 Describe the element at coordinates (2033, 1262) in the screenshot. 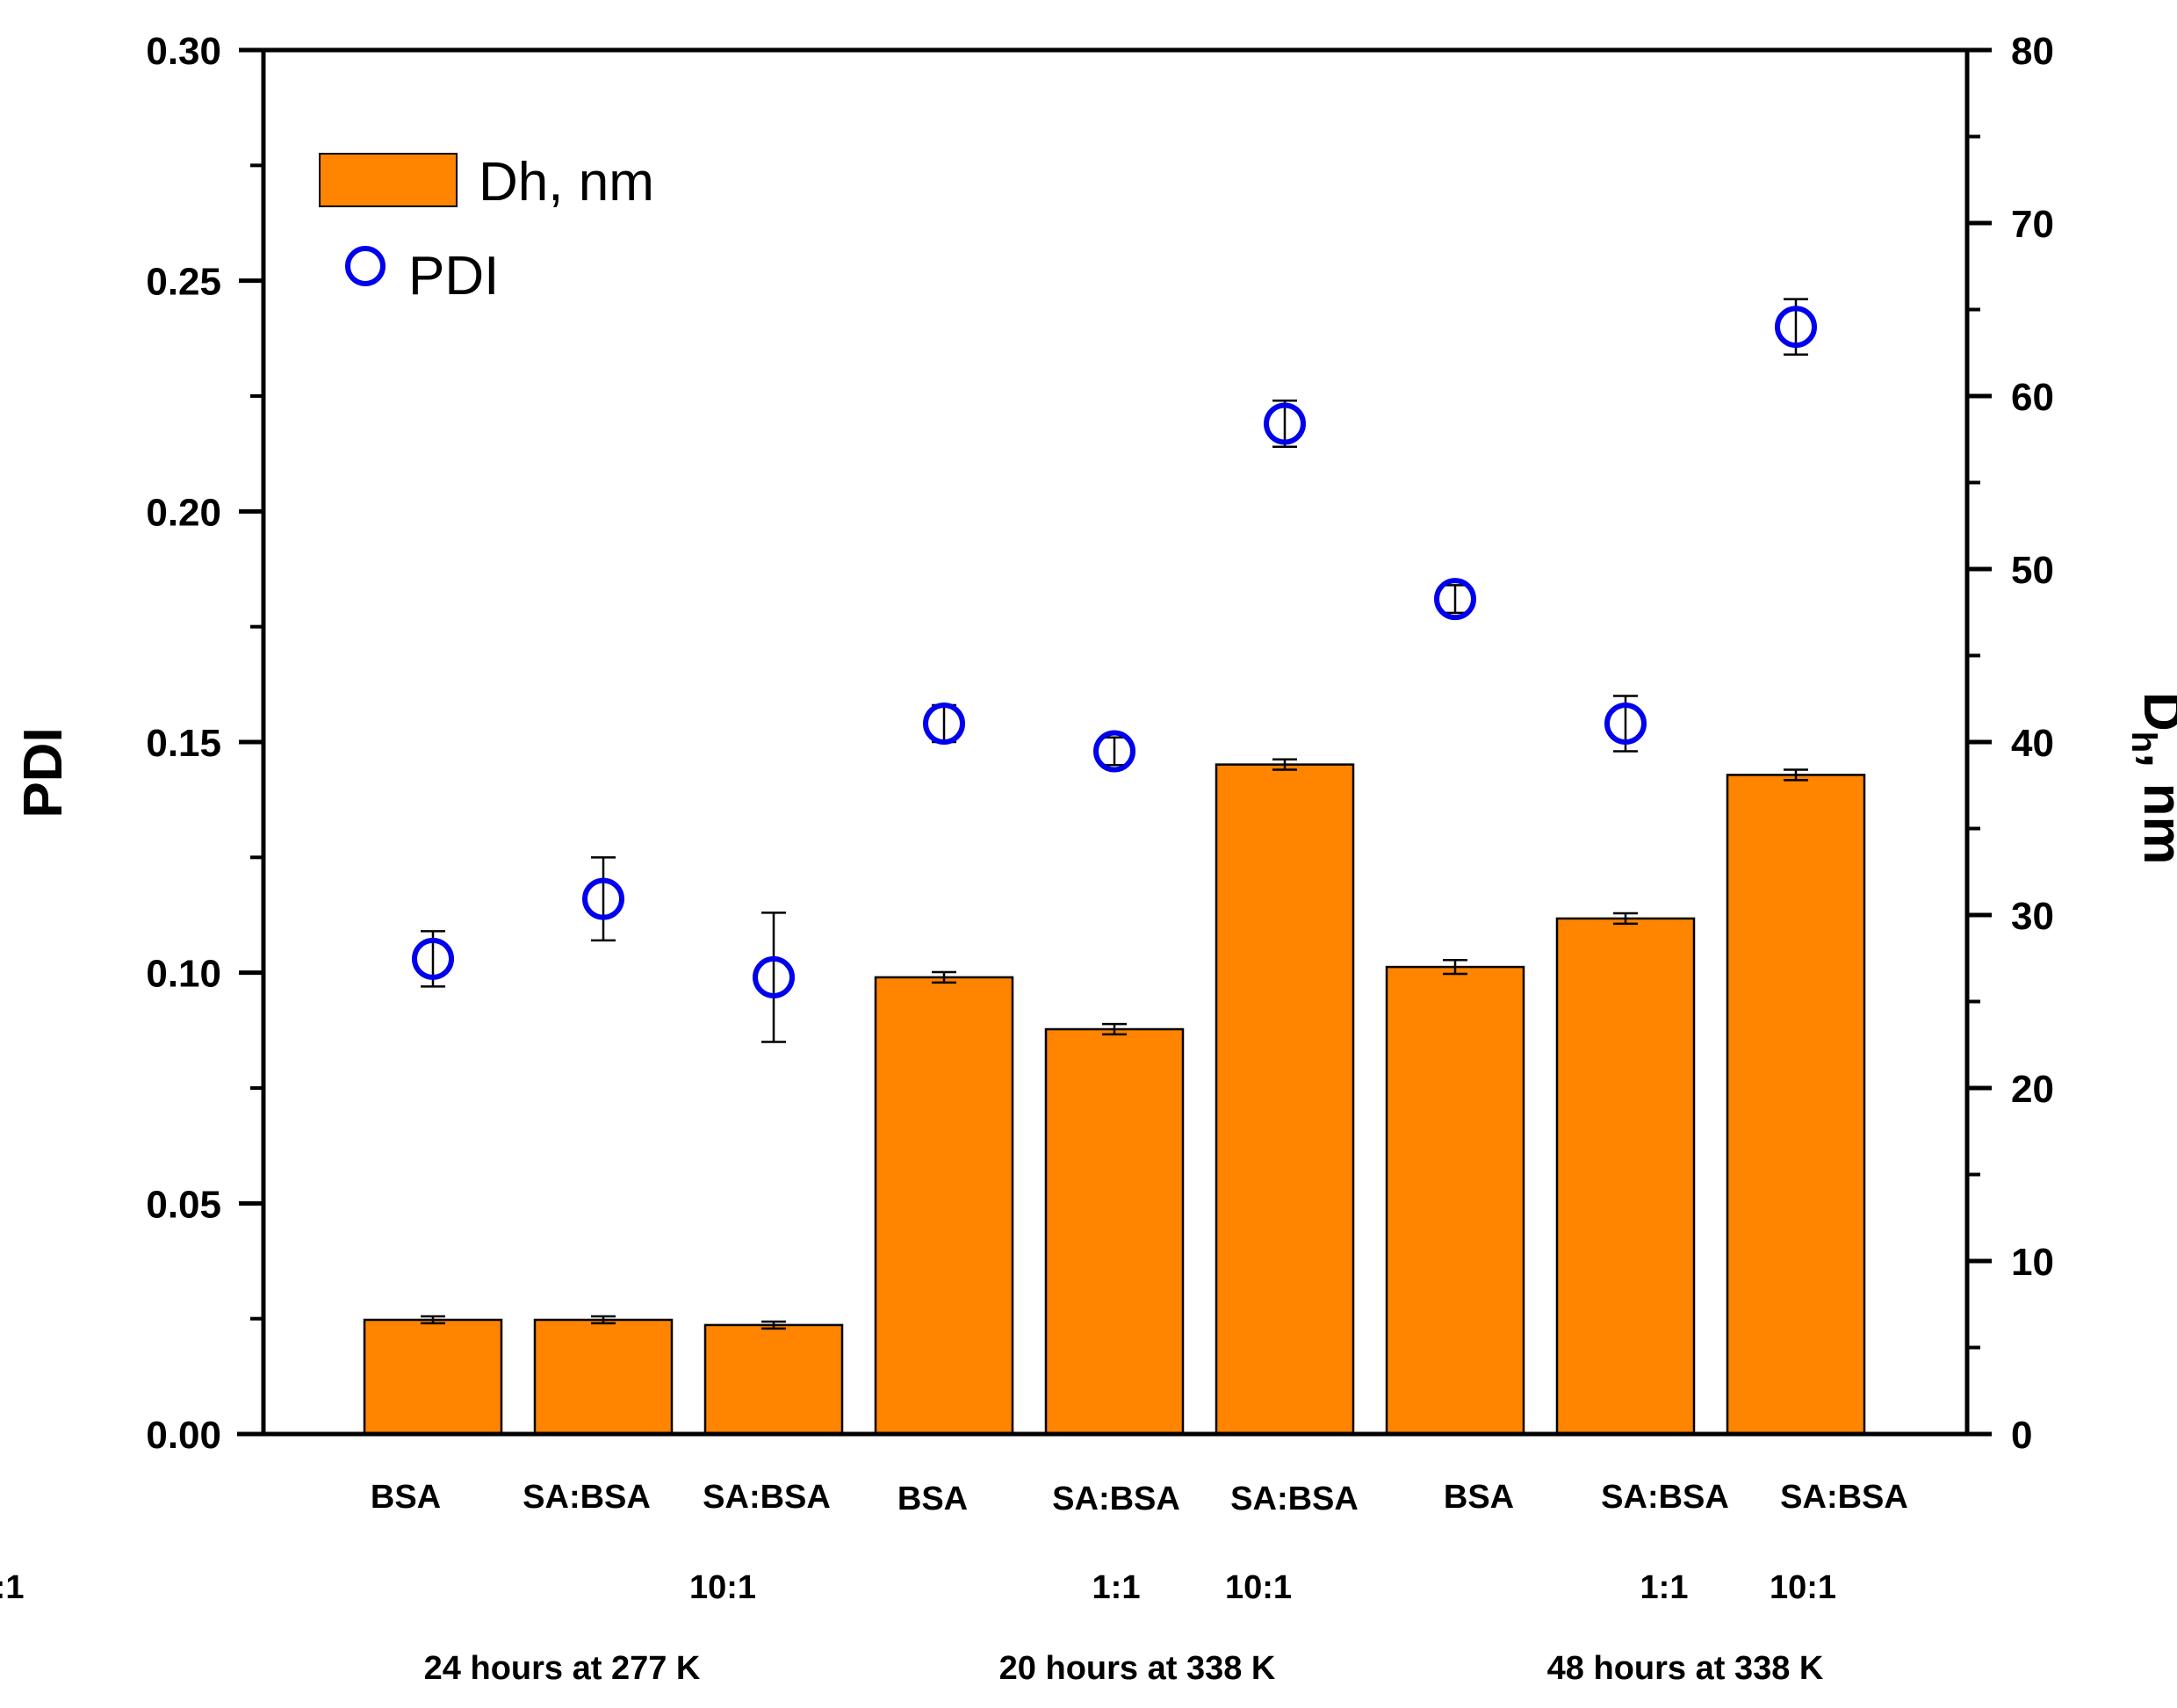

I see `y2-tick-label: 10` at that location.